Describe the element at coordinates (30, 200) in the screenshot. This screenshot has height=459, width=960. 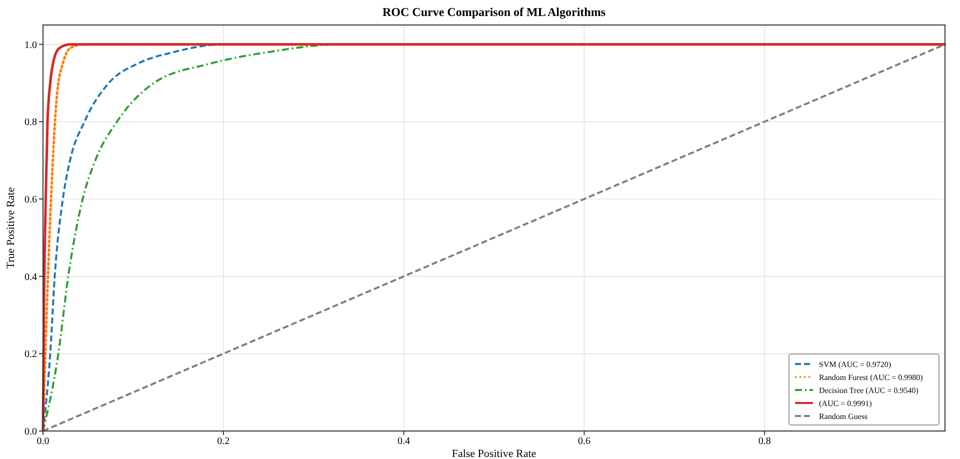
I see `y-tick-label: 0.6` at that location.